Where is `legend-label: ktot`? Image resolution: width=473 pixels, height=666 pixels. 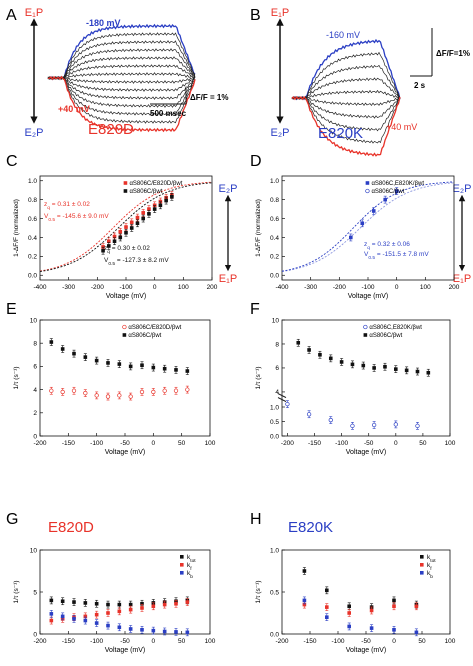
legend-label: ktot is located at coordinates (431, 559).